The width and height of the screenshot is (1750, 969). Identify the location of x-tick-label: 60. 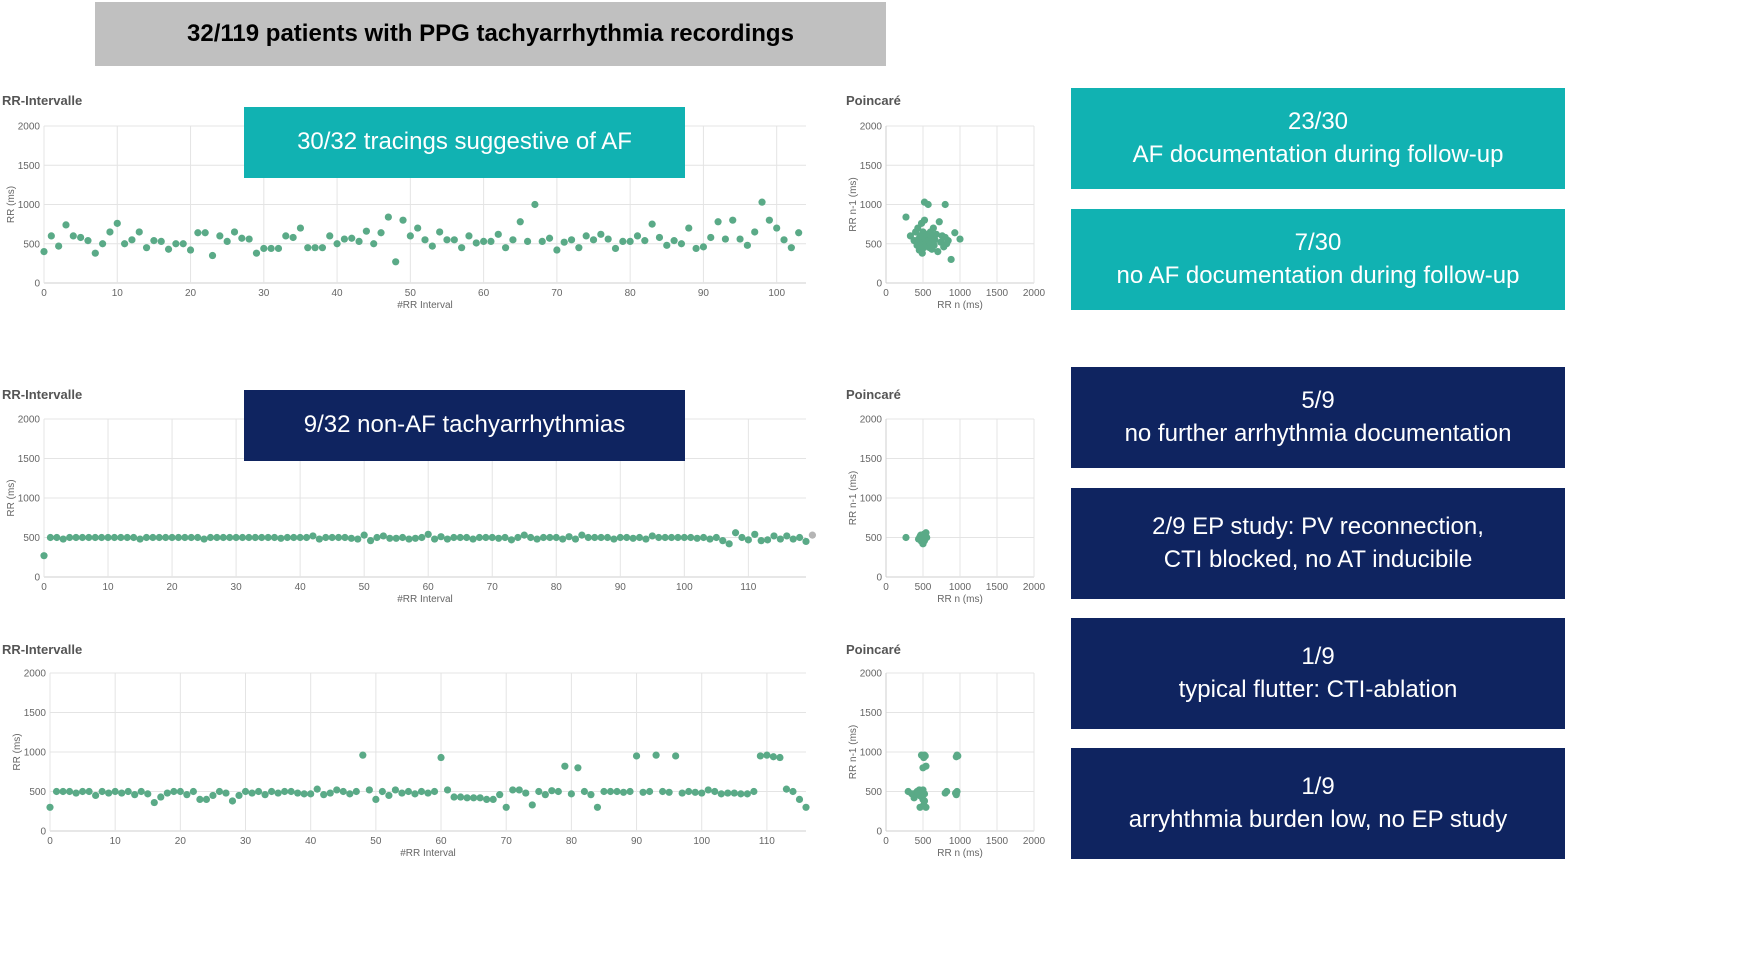
(484, 293).